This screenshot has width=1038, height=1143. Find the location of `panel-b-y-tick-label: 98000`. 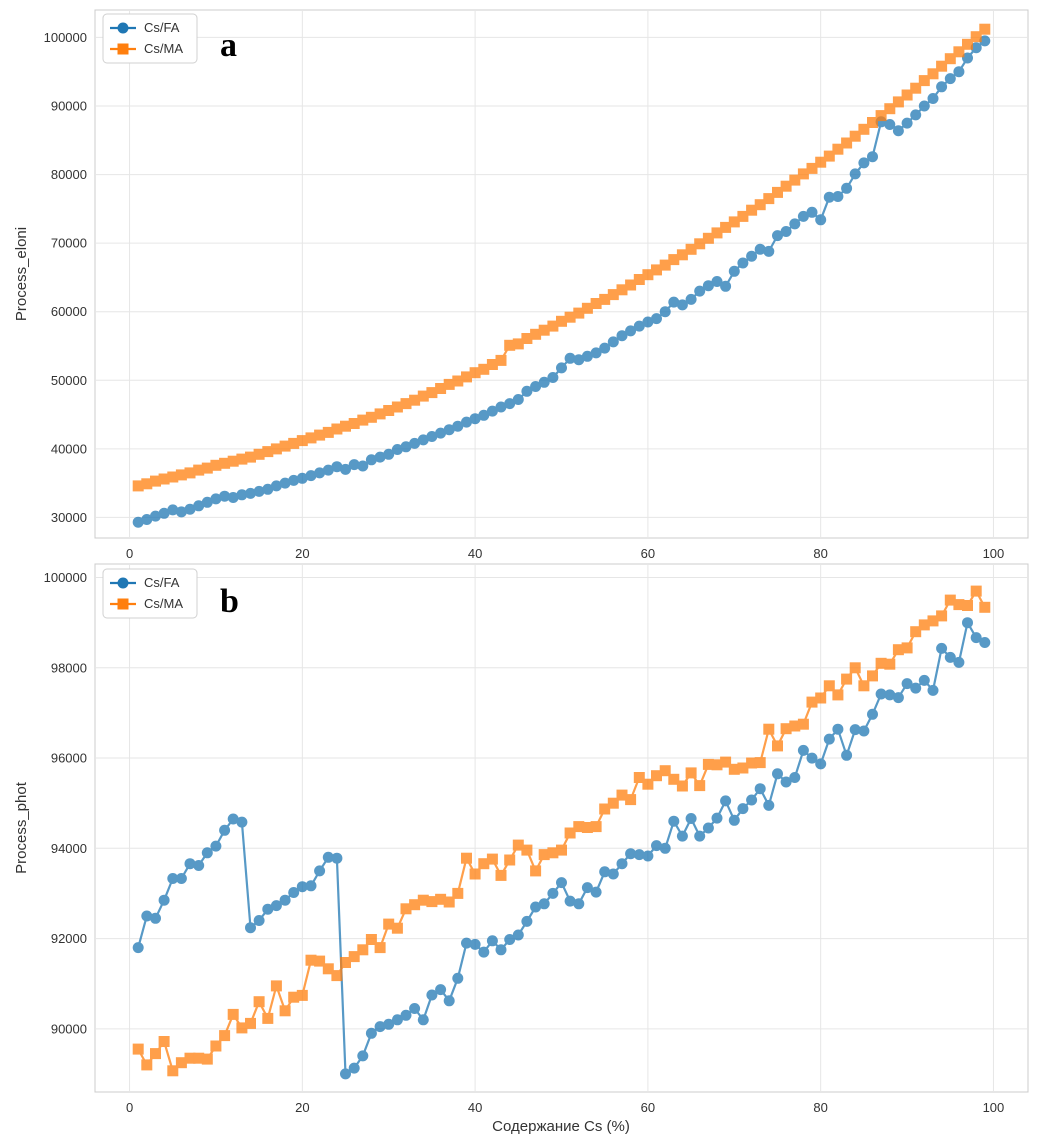

panel-b-y-tick-label: 98000 is located at coordinates (69, 667).